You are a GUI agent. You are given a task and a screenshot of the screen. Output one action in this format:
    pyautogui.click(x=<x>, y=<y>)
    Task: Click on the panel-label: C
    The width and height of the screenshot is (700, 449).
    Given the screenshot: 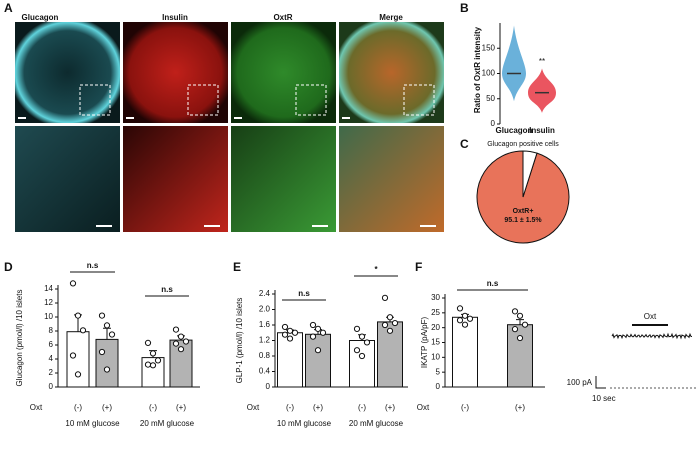 What is the action you would take?
    pyautogui.click(x=464, y=144)
    